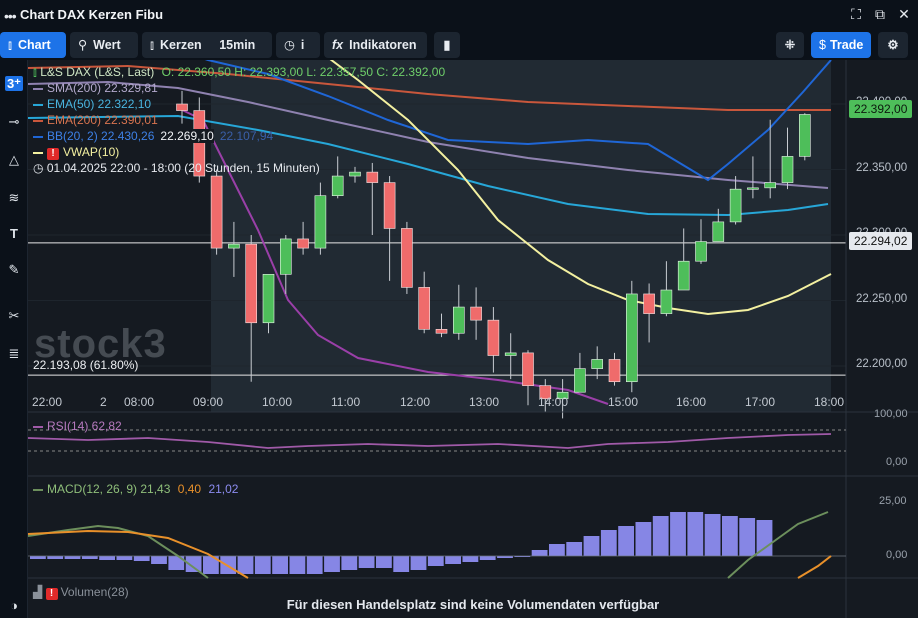 Image resolution: width=918 pixels, height=618 pixels. Describe the element at coordinates (86, 365) in the screenshot. I see `fibonacci-label: 22.193,08 (61.80%)` at that location.